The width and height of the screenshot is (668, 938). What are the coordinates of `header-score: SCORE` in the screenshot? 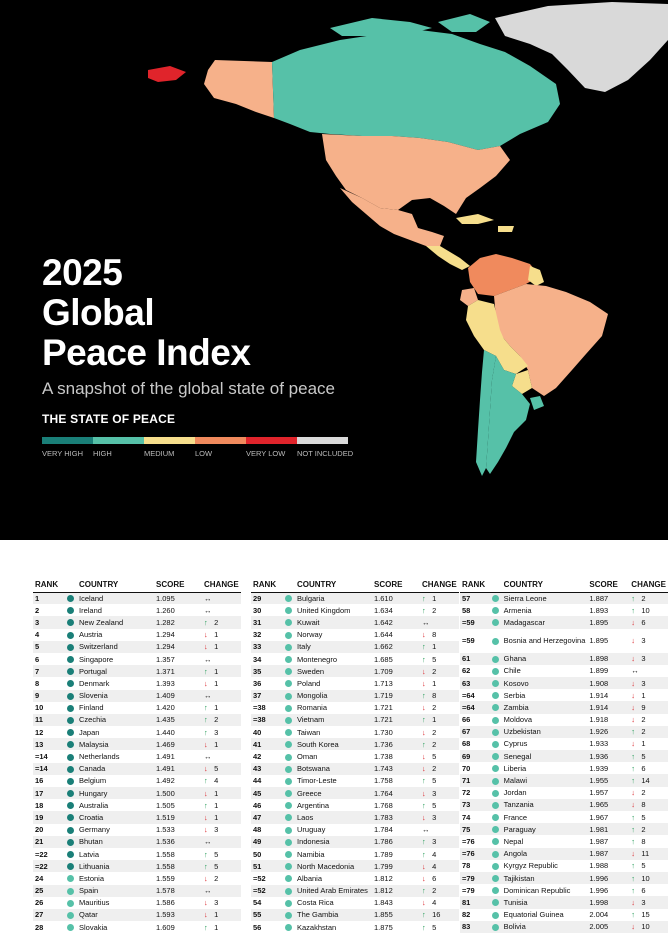 It's located at (608, 585).